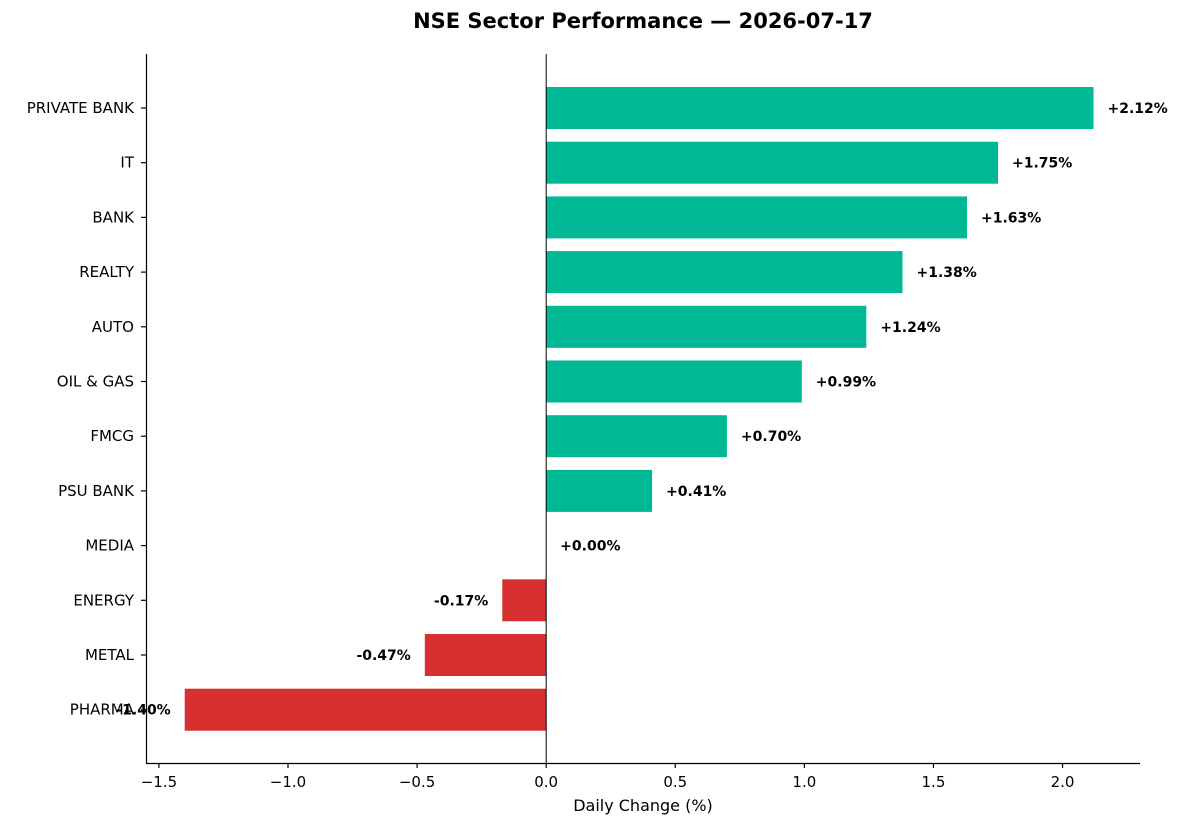 Image resolution: width=1184 pixels, height=828 pixels. I want to click on bar-value-label: +1.24%, so click(910, 328).